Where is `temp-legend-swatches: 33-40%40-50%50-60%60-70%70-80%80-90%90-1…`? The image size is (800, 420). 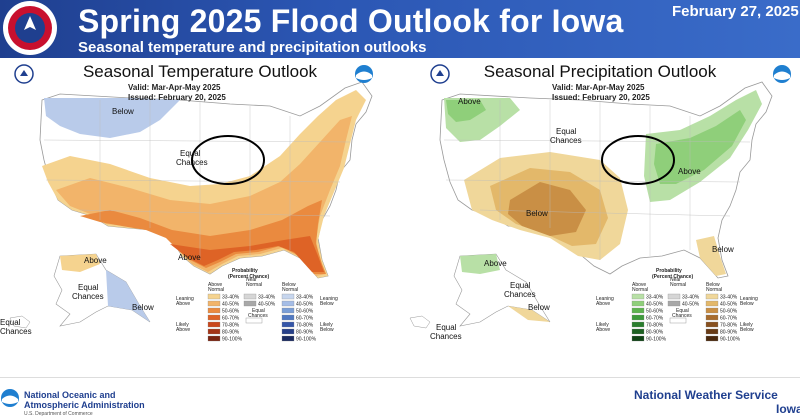
temp-legend-swatches: 33-40%40-50%50-60%60-70%70-80%80-90%90-1… is located at coordinates (262, 318).